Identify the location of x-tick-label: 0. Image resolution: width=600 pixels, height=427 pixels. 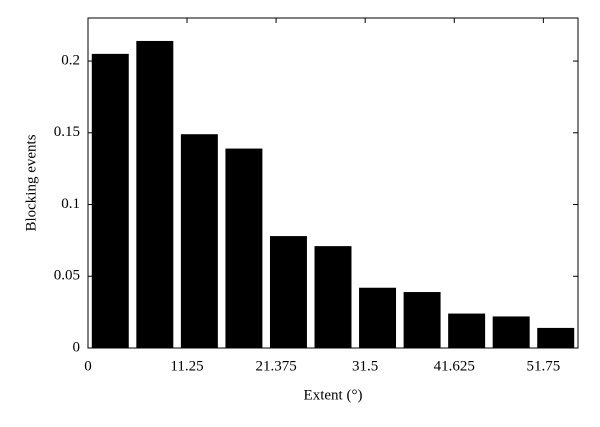
(88, 366).